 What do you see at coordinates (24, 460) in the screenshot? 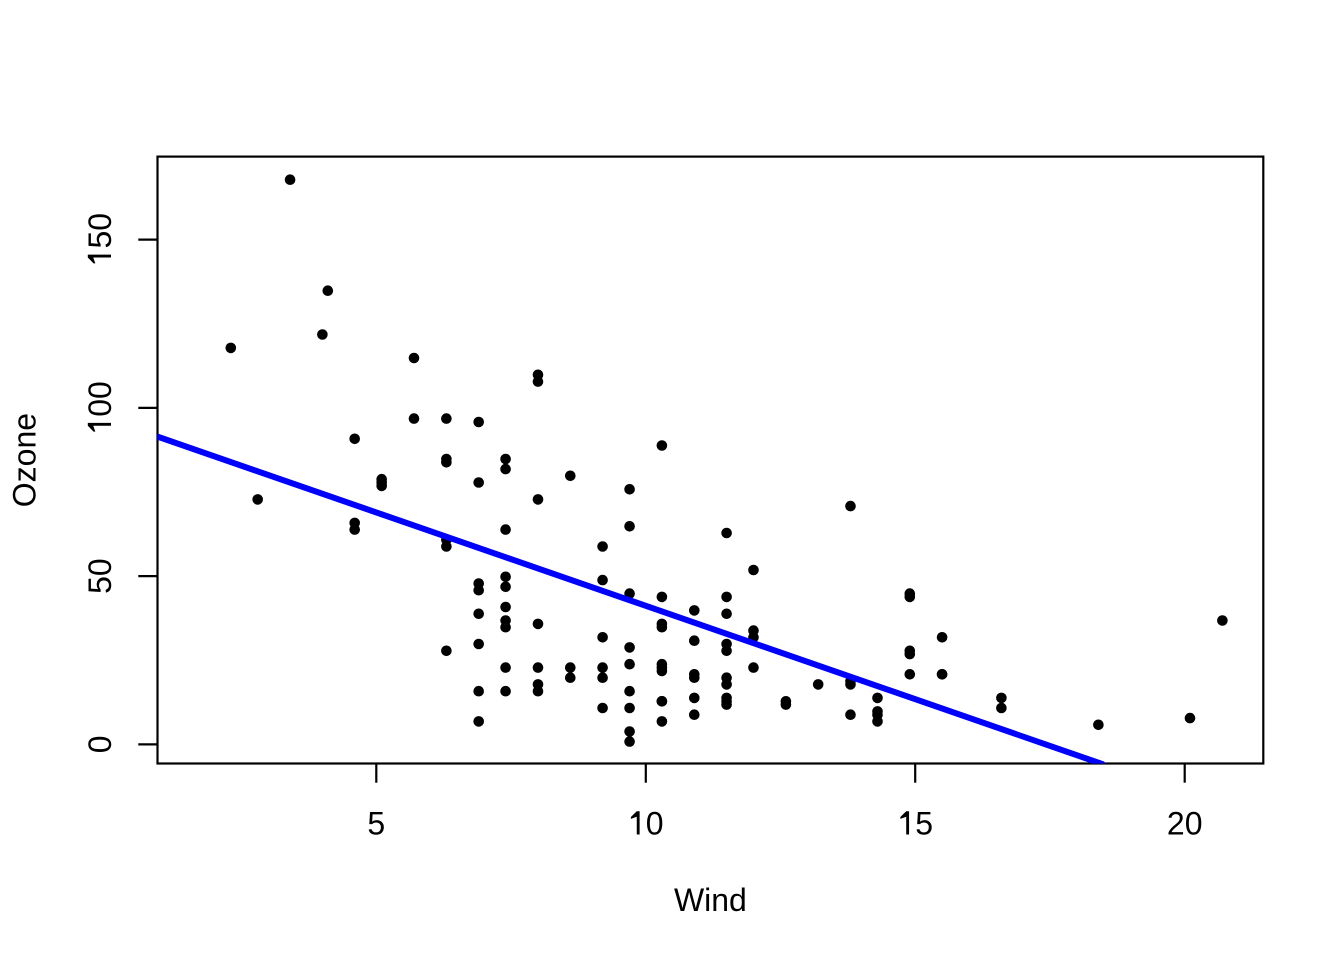
I see `svg-text: Ozone` at bounding box center [24, 460].